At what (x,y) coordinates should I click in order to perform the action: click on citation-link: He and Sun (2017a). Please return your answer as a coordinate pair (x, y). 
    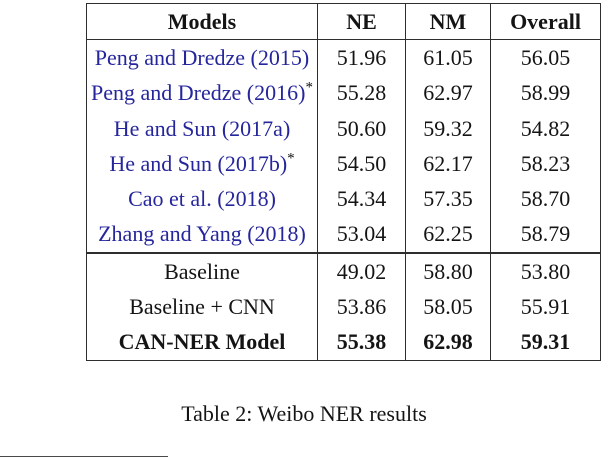
    Looking at the image, I should click on (202, 128).